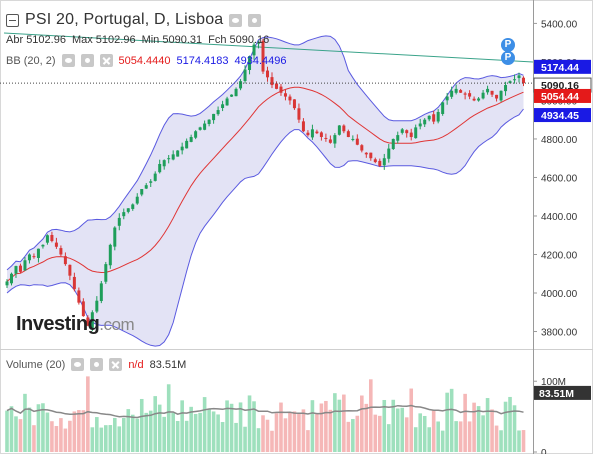  Describe the element at coordinates (556, 394) in the screenshot. I see `volume-tag-label: 83.51M` at that location.